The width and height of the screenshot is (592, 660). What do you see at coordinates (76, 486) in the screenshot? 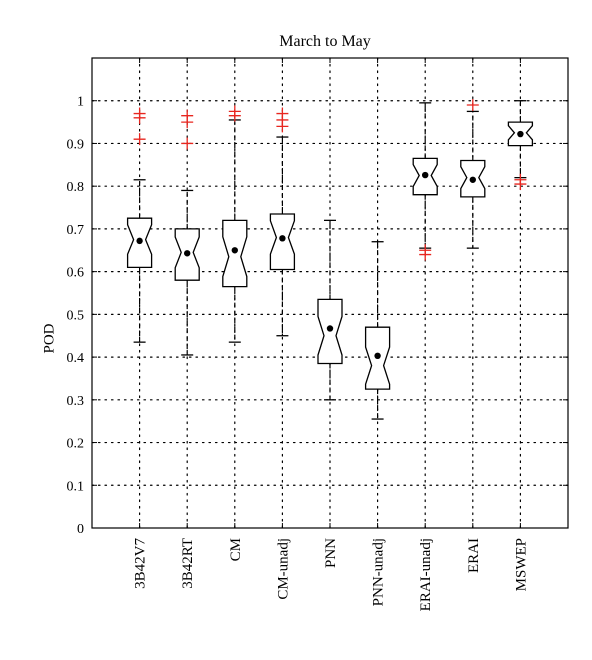
I see `y-tick-label: 0.1` at bounding box center [76, 486].